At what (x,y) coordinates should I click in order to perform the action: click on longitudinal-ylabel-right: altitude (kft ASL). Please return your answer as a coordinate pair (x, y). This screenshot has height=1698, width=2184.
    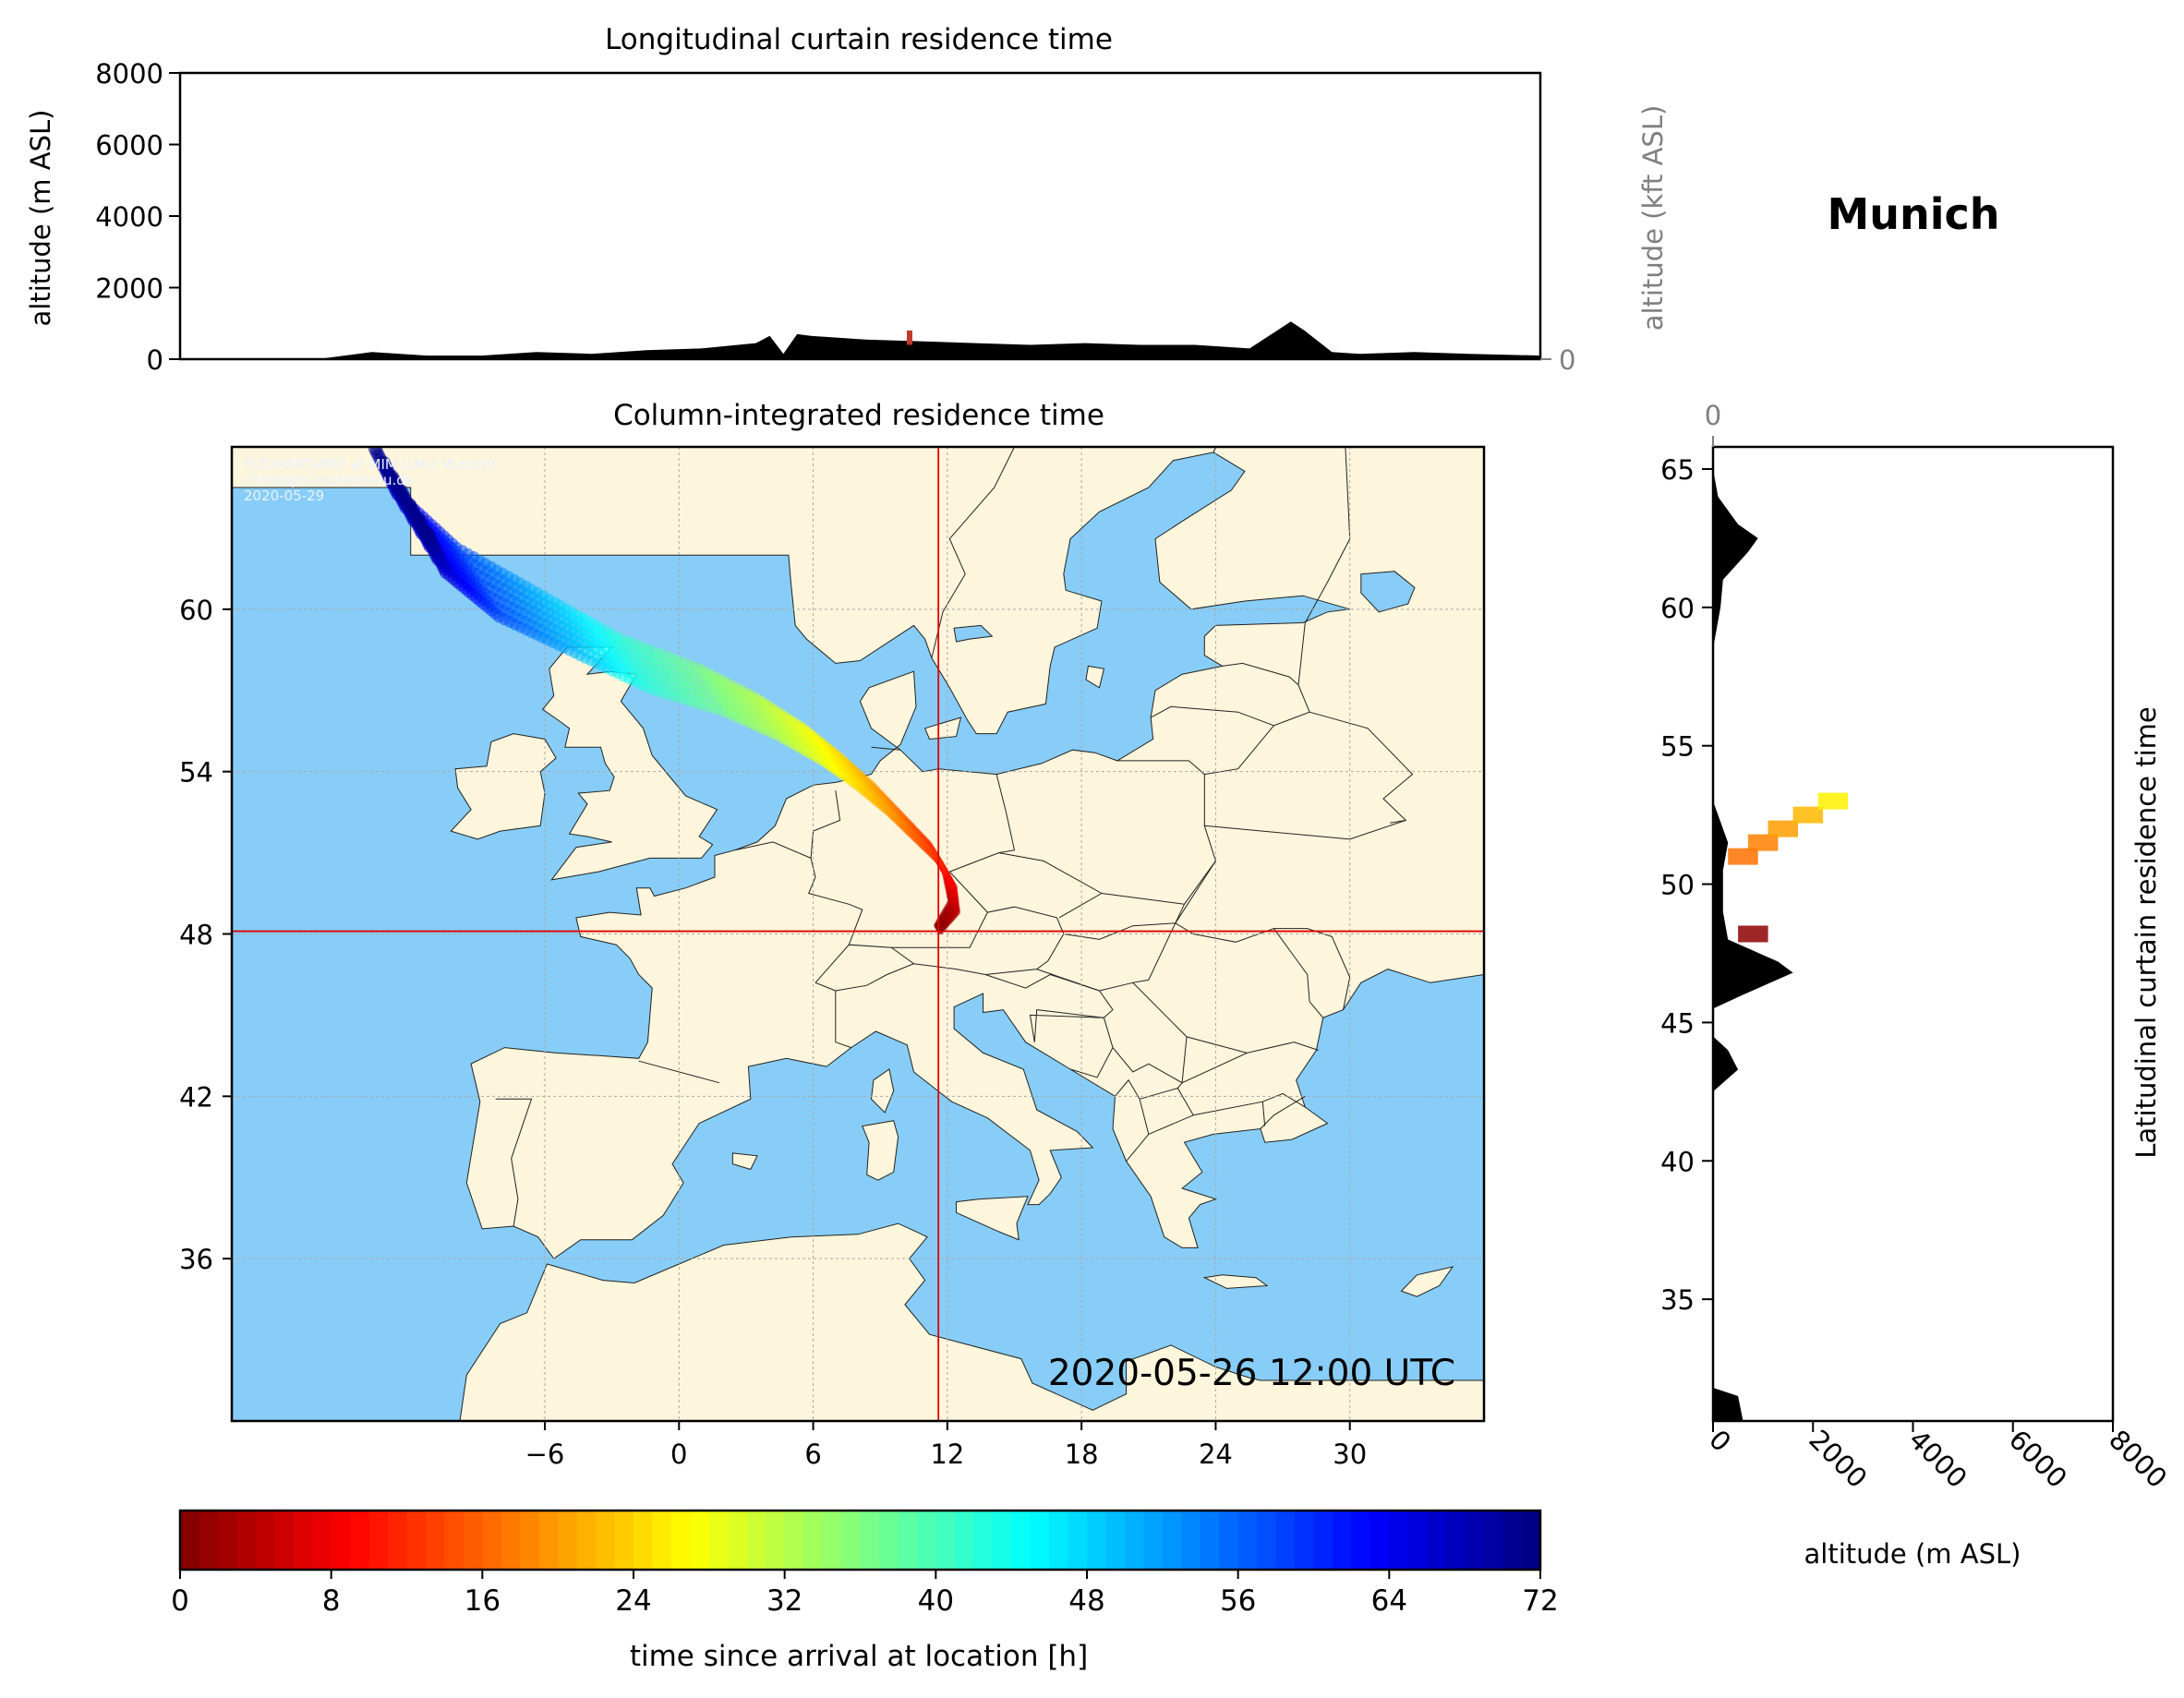
    Looking at the image, I should click on (1653, 218).